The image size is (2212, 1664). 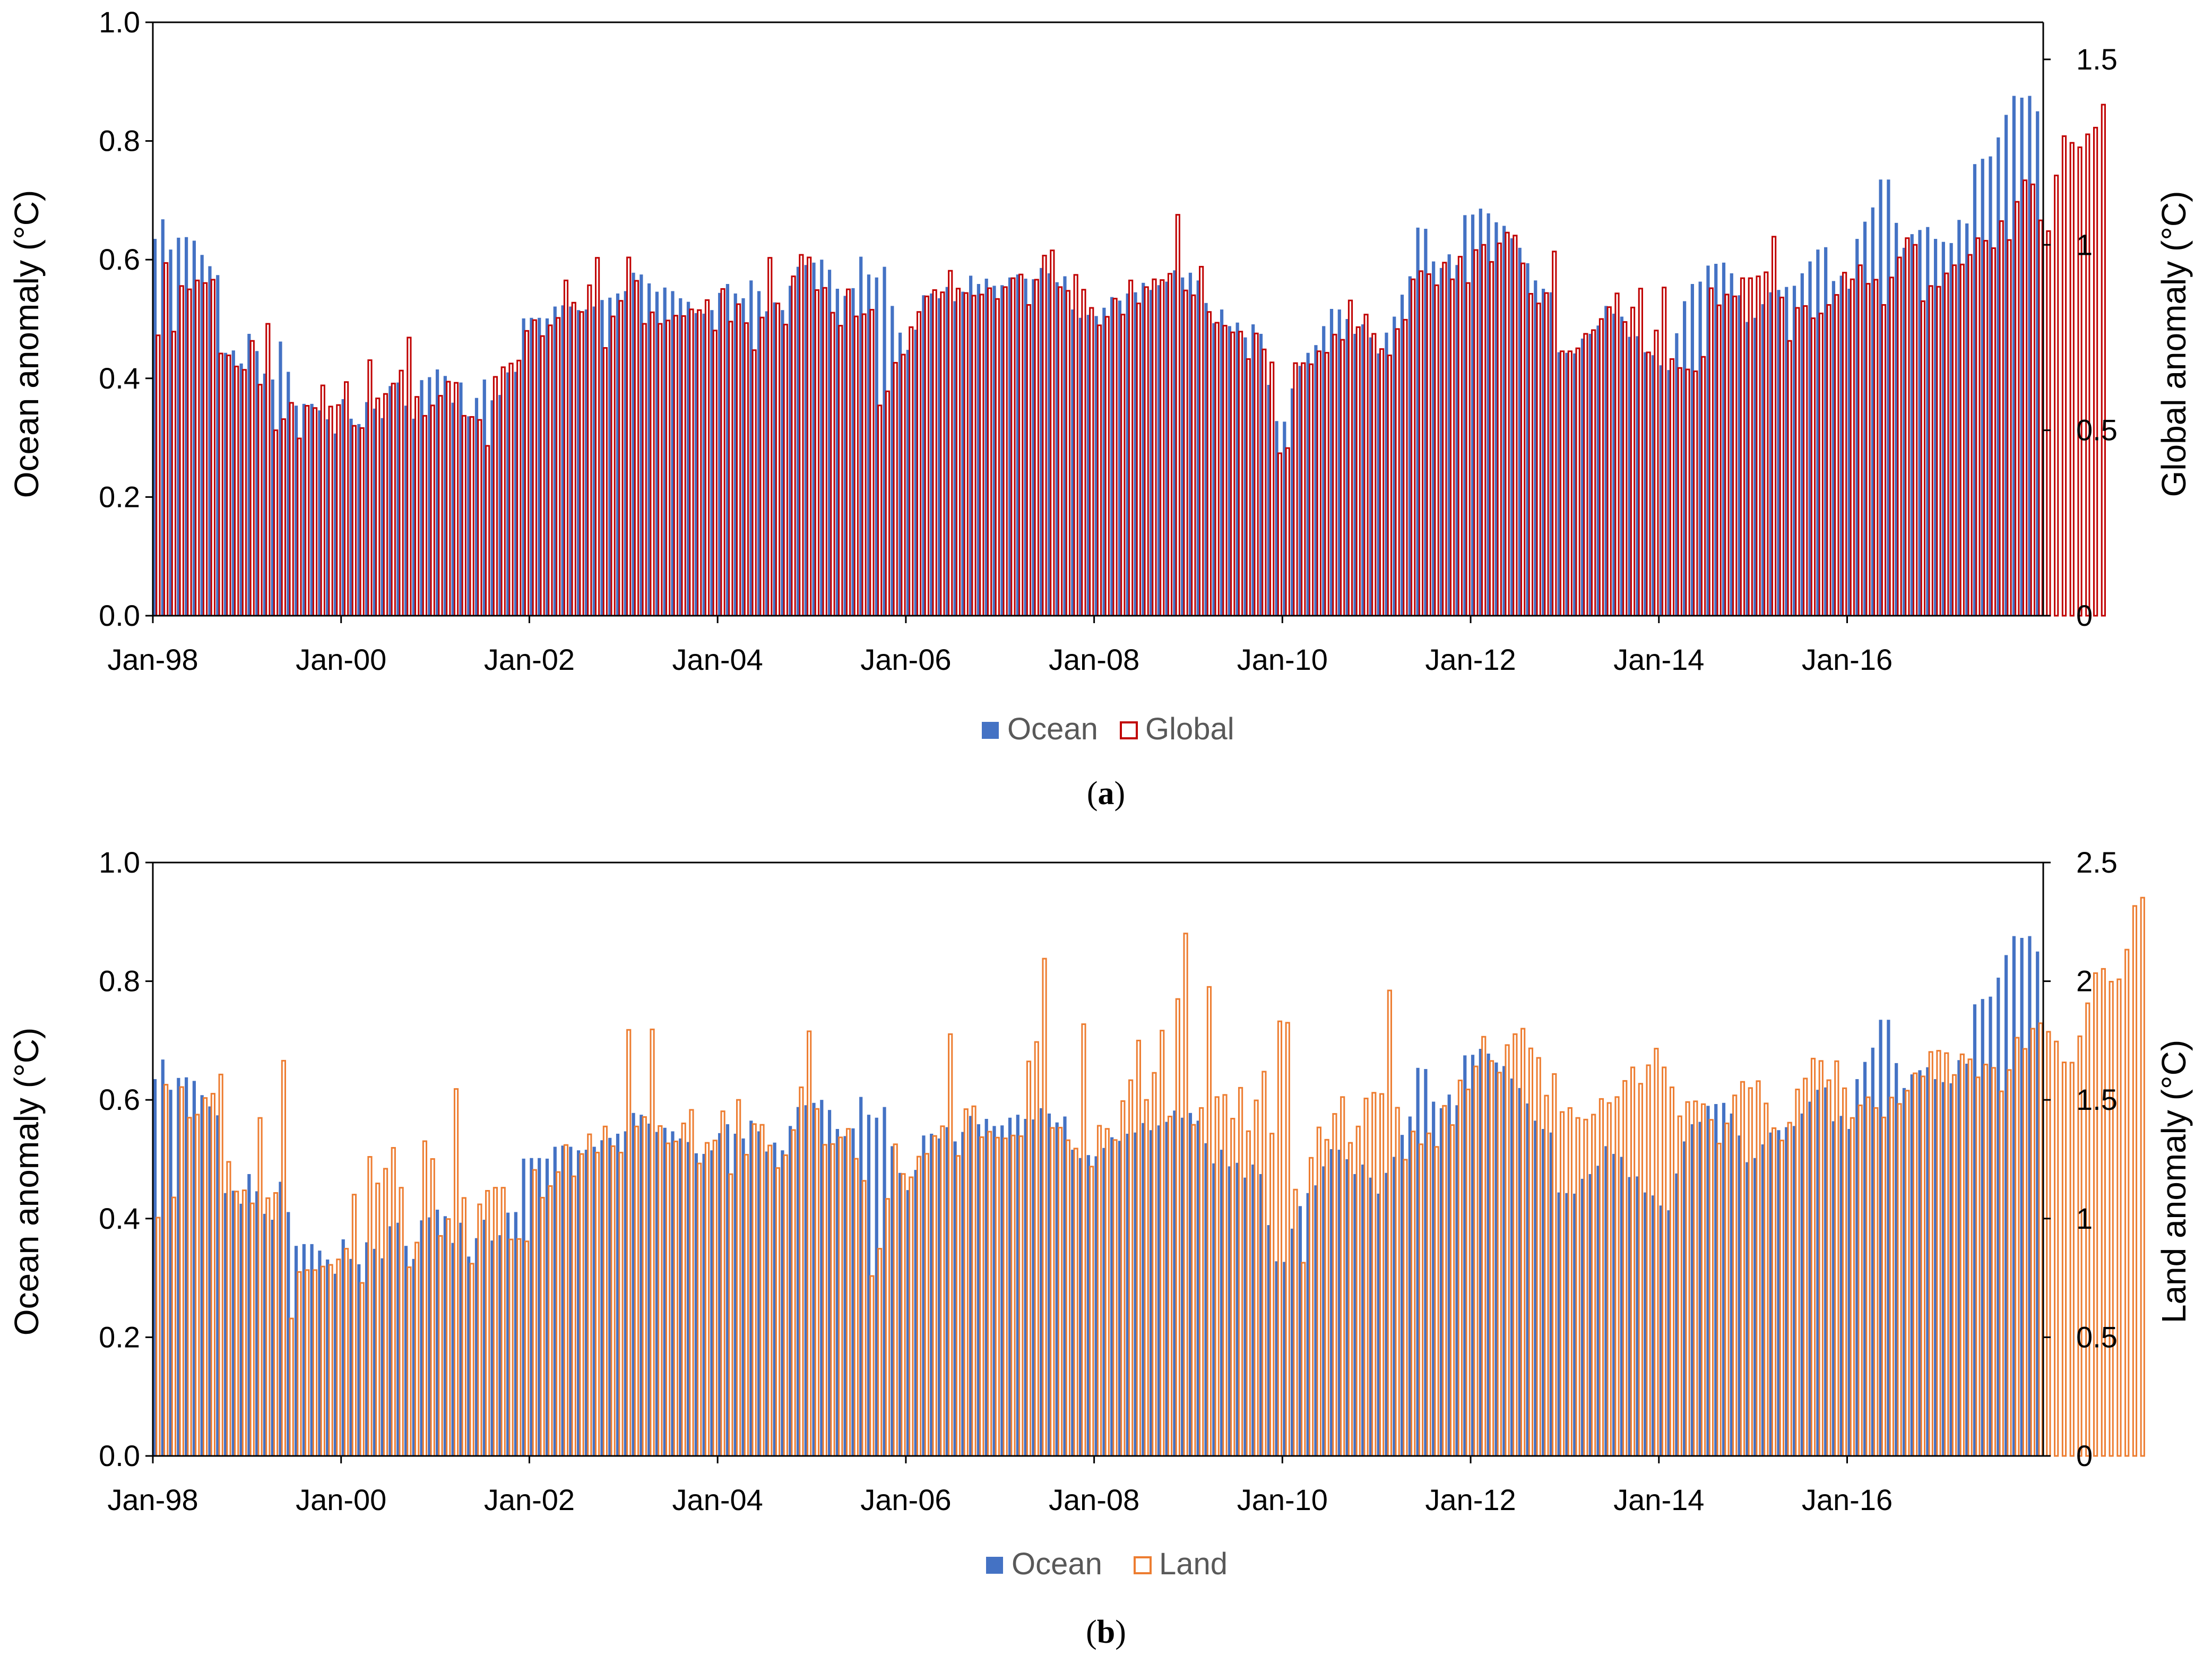 I want to click on left-tick-label: 0.8, so click(x=119, y=981).